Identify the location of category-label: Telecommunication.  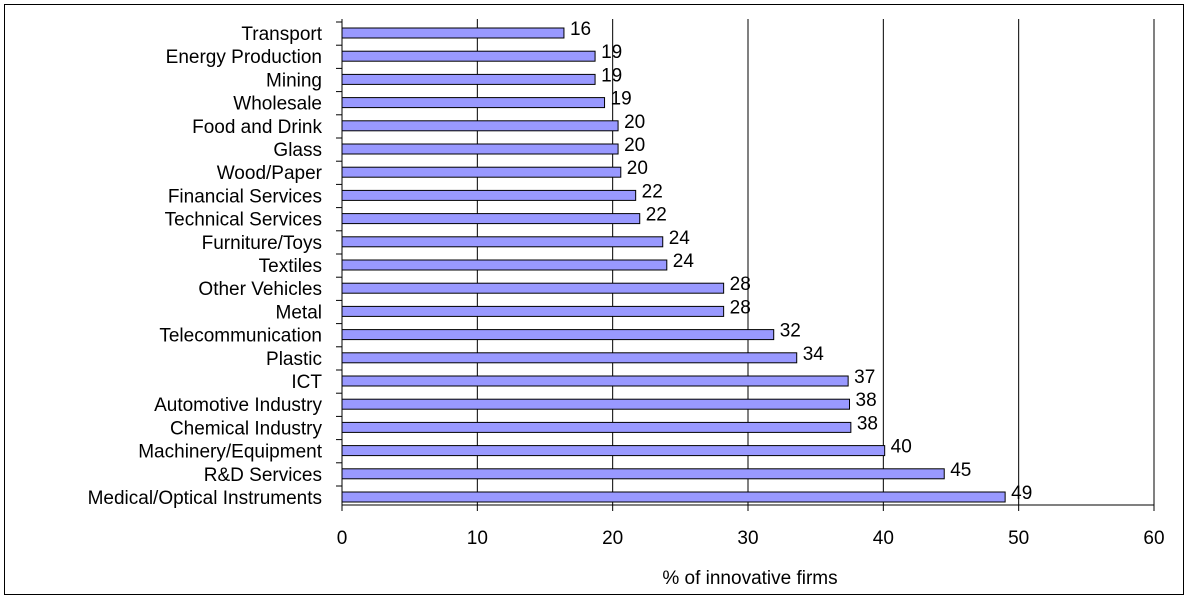
(240, 336).